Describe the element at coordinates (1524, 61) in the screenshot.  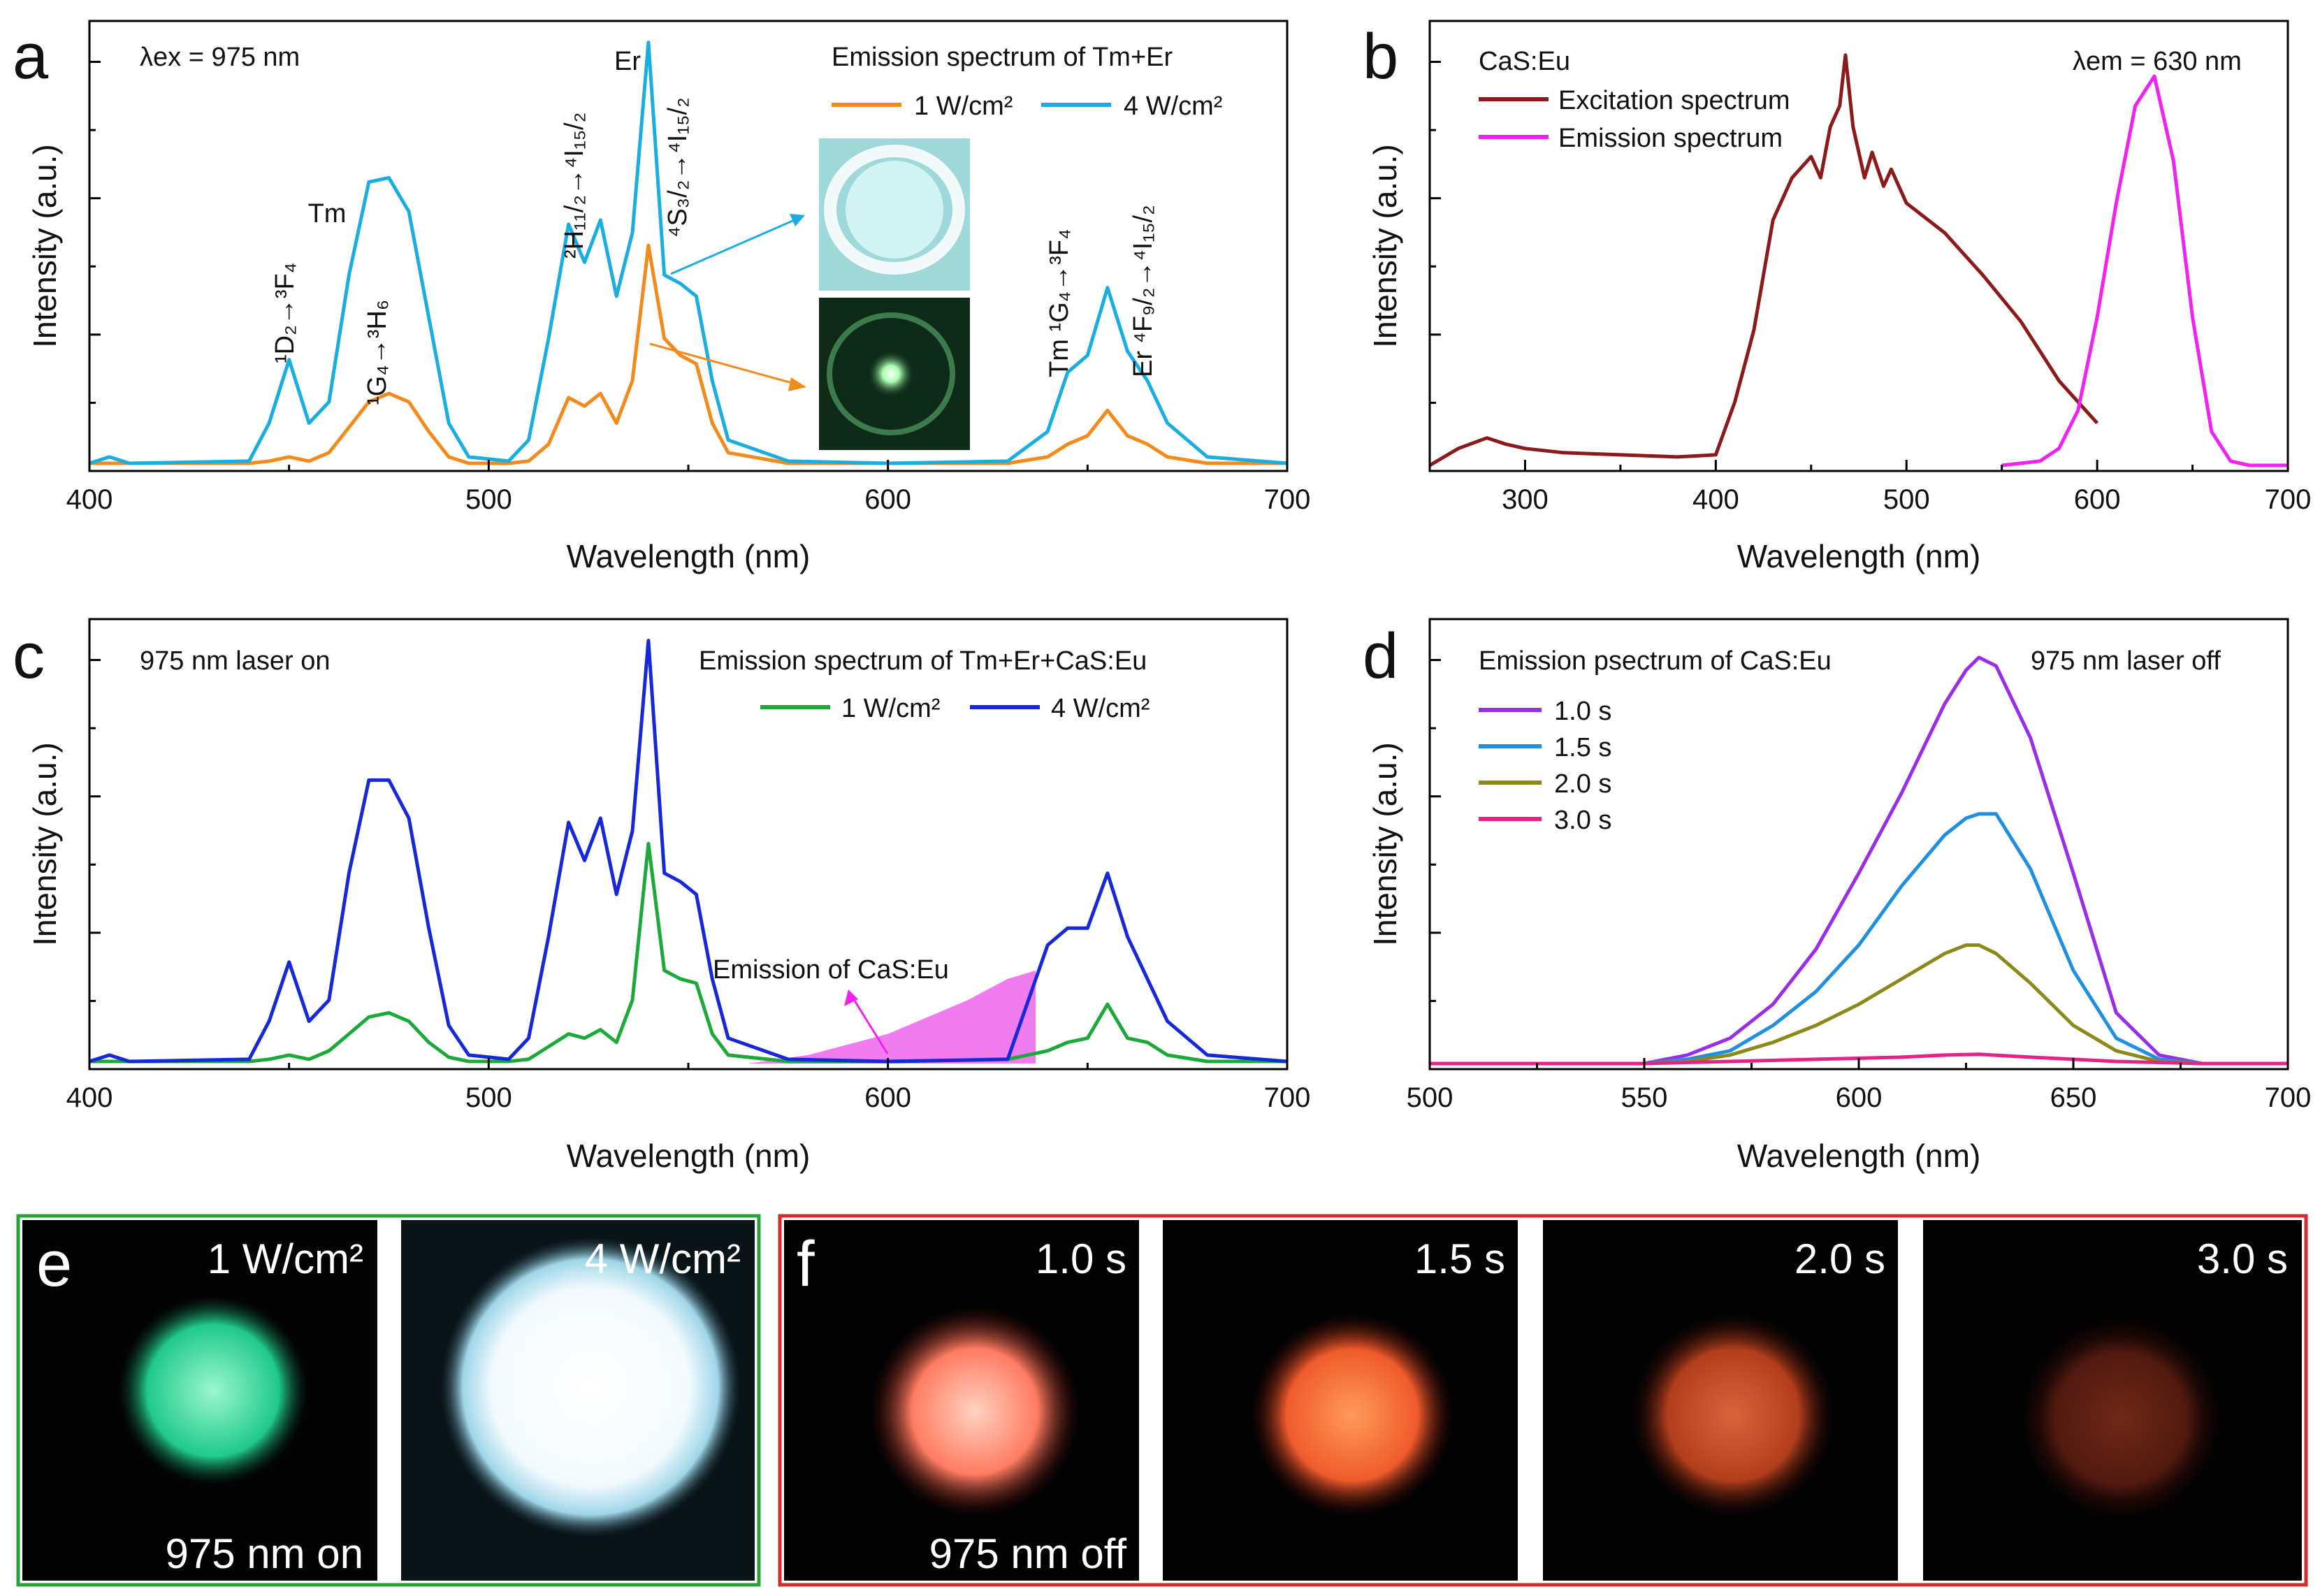
I see `panel-b-title: CaS:Eu` at that location.